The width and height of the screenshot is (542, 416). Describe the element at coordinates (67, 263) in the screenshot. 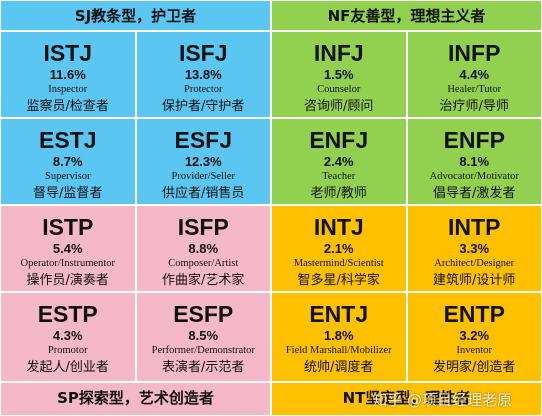

I see `role-en: Operator/Instrumentor` at that location.